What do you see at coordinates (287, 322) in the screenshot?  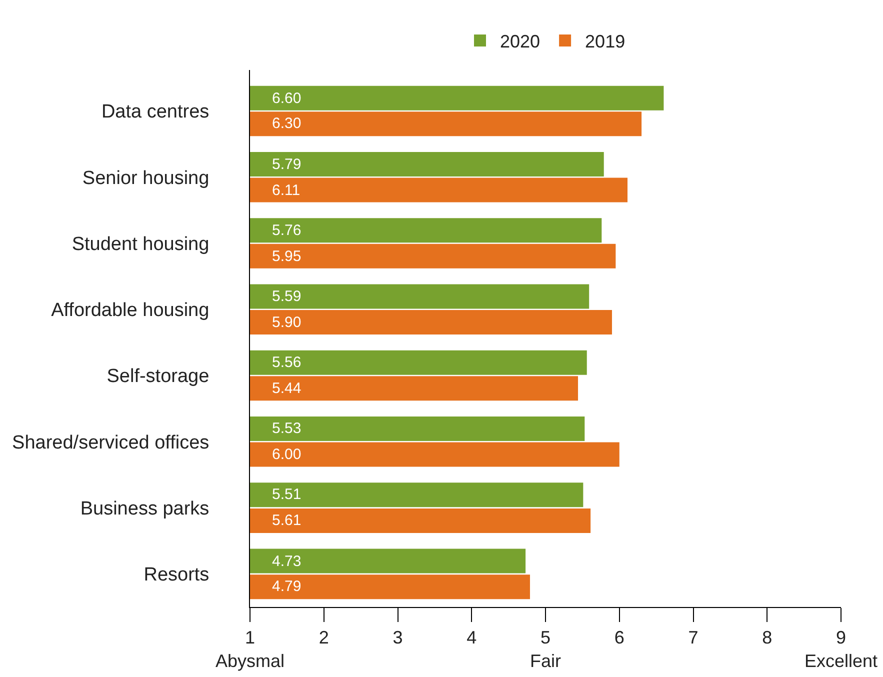 I see `data-label: 5.90` at bounding box center [287, 322].